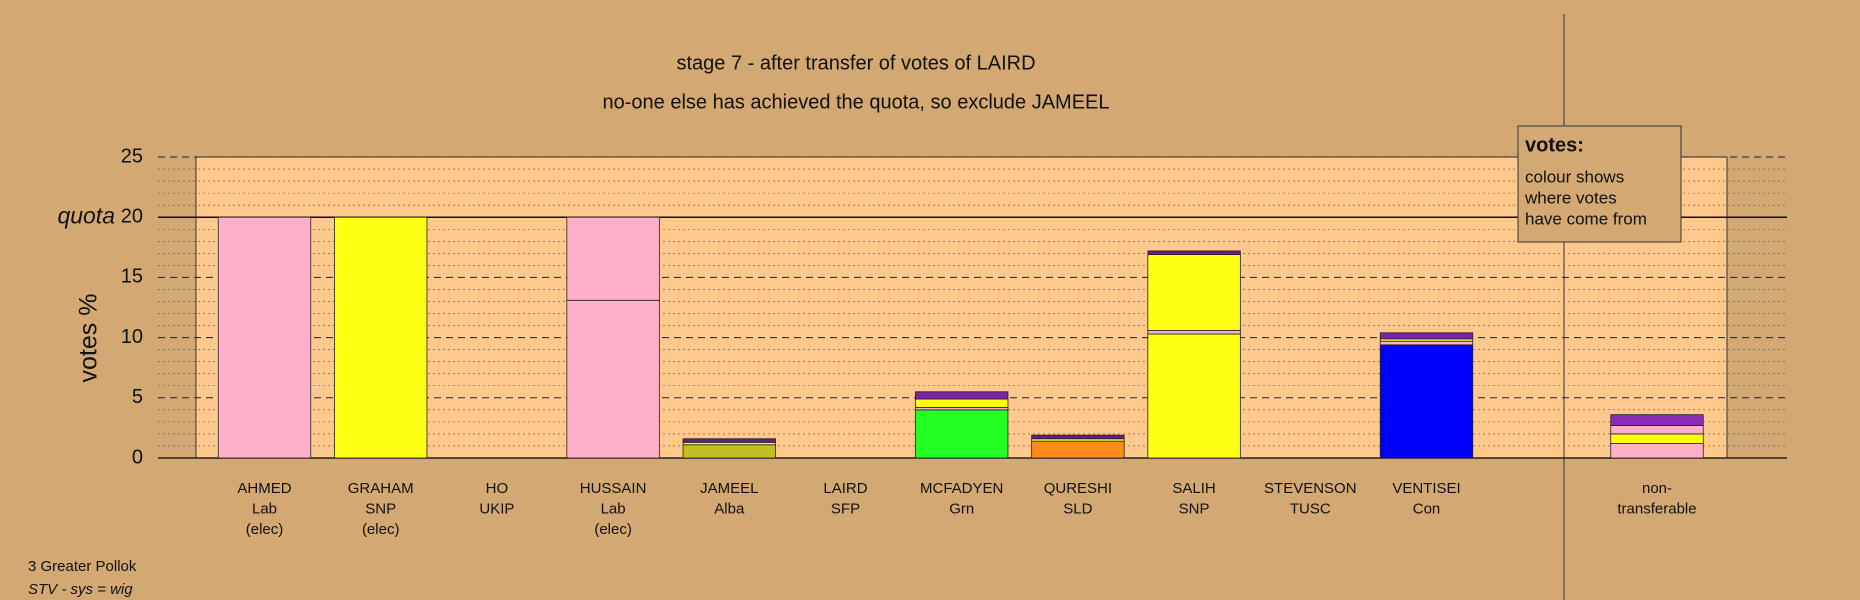  What do you see at coordinates (1310, 508) in the screenshot?
I see `x-tick-label: TUSC` at bounding box center [1310, 508].